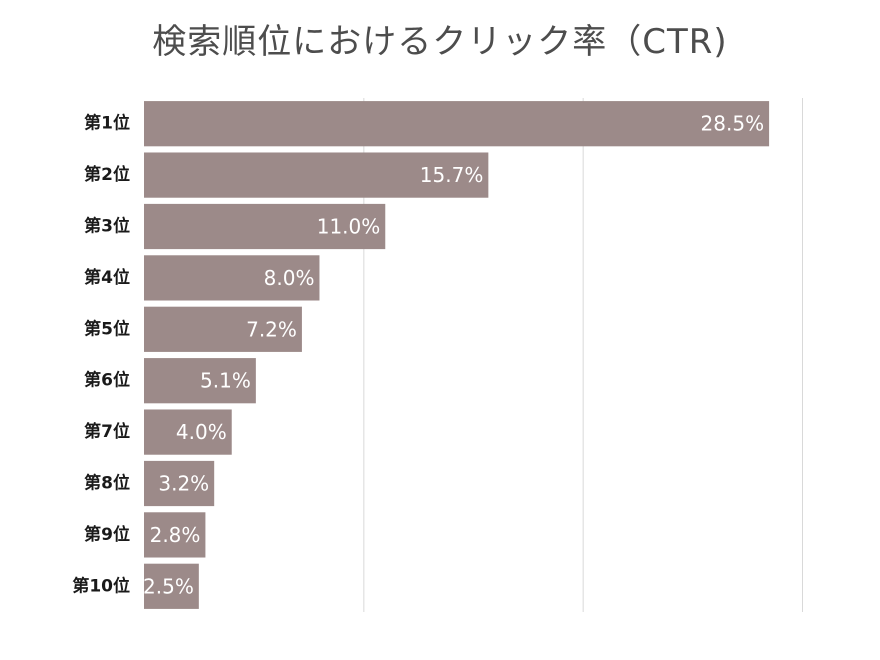  I want to click on value-label-5: 7.2%, so click(271, 329).